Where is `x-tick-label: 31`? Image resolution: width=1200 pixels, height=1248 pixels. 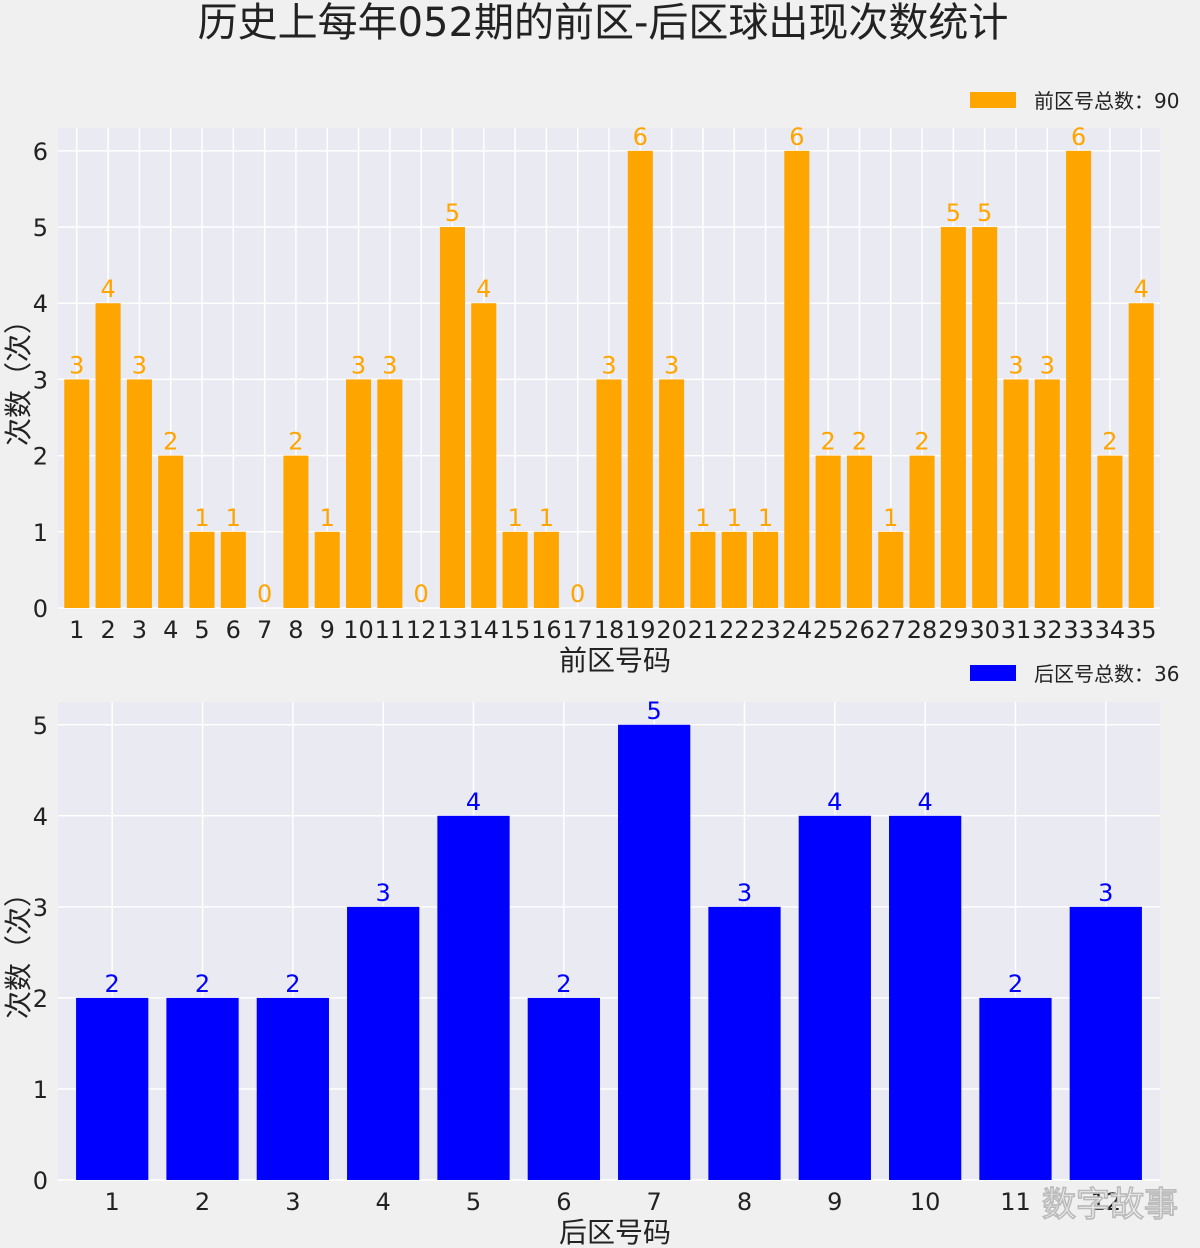 x-tick-label: 31 is located at coordinates (1016, 630).